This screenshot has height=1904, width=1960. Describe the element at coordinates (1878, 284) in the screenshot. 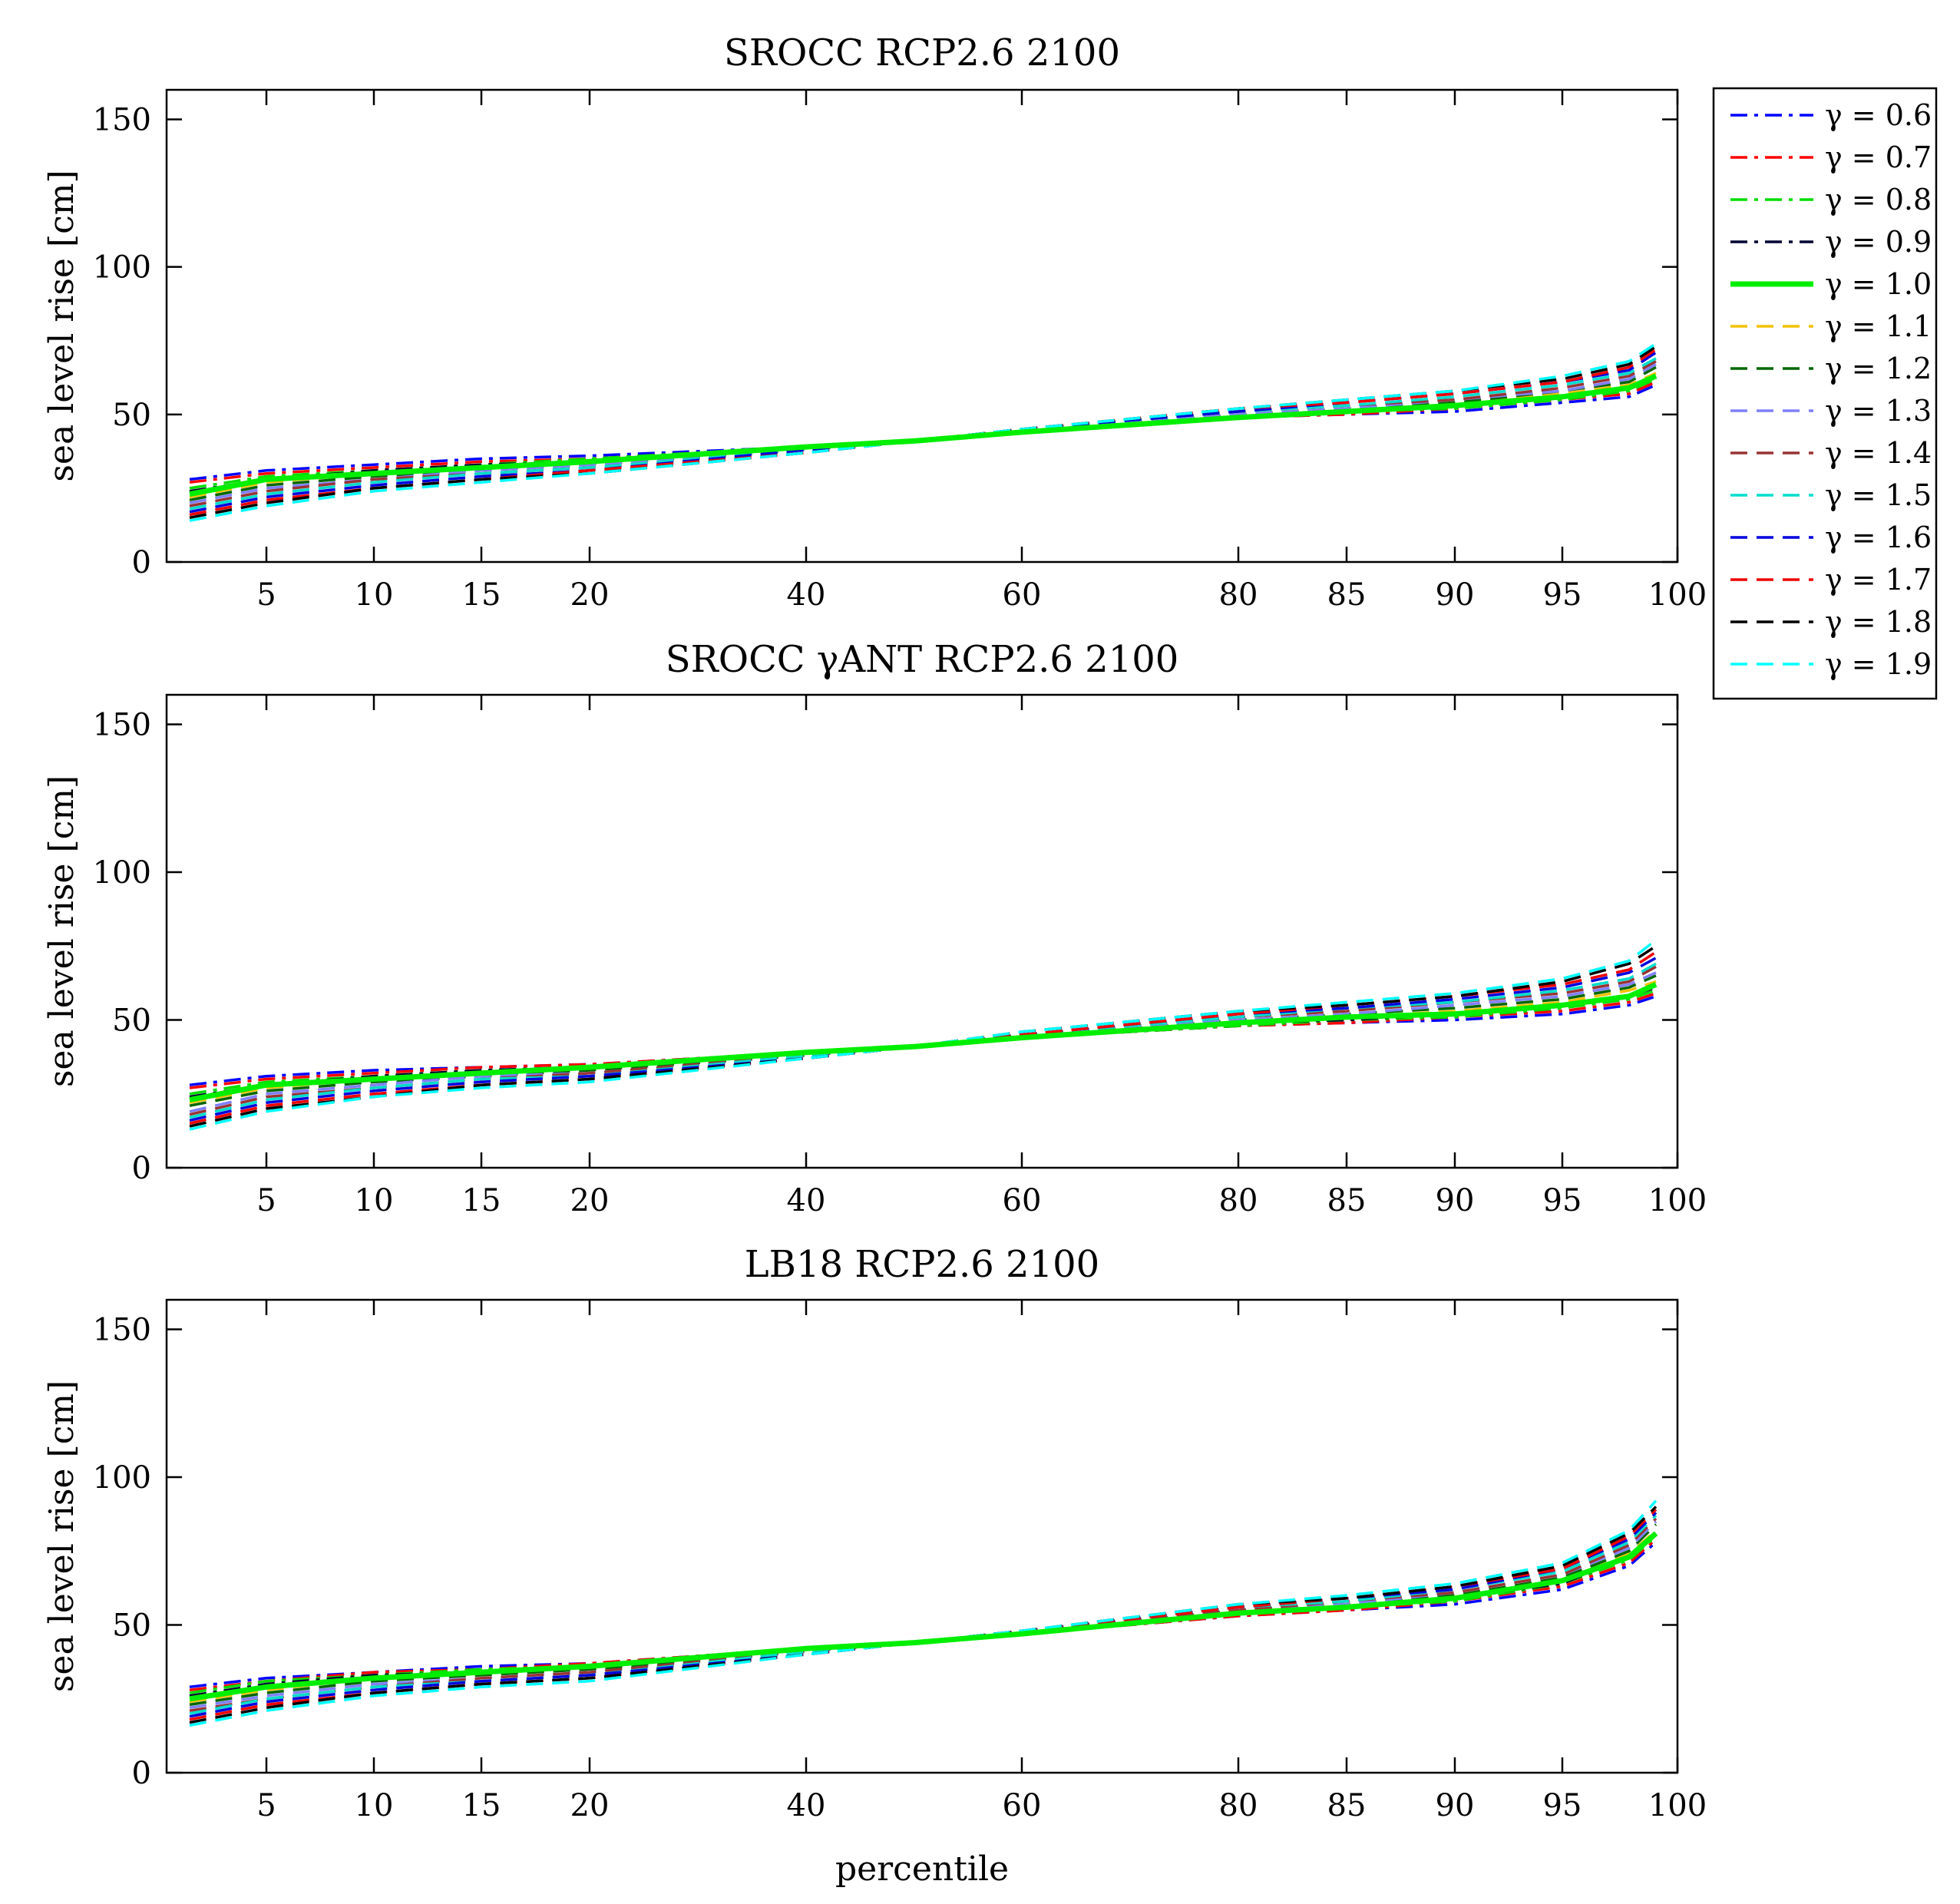

I see `legend-label: γ = 1.0` at that location.